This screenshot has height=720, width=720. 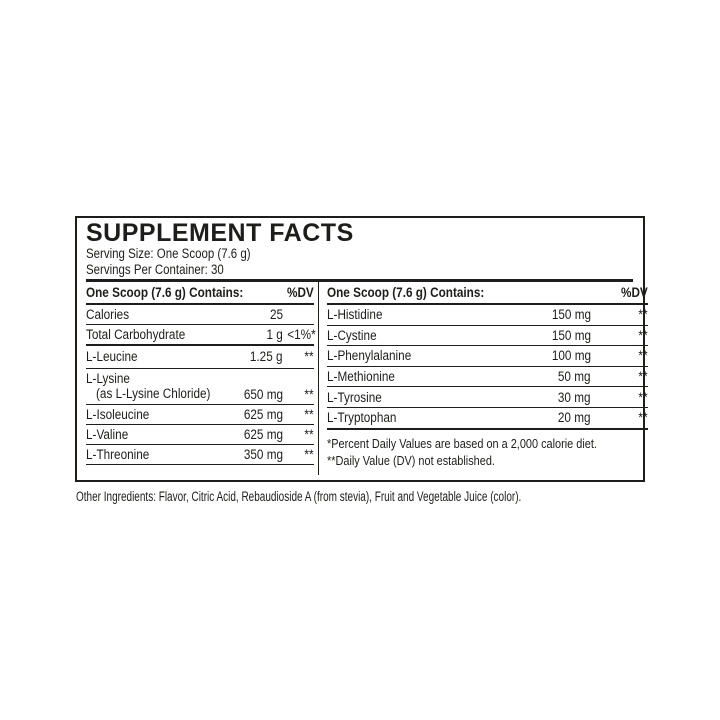 What do you see at coordinates (200, 315) in the screenshot?
I see `nutrient-row-calories: Calories 25` at bounding box center [200, 315].